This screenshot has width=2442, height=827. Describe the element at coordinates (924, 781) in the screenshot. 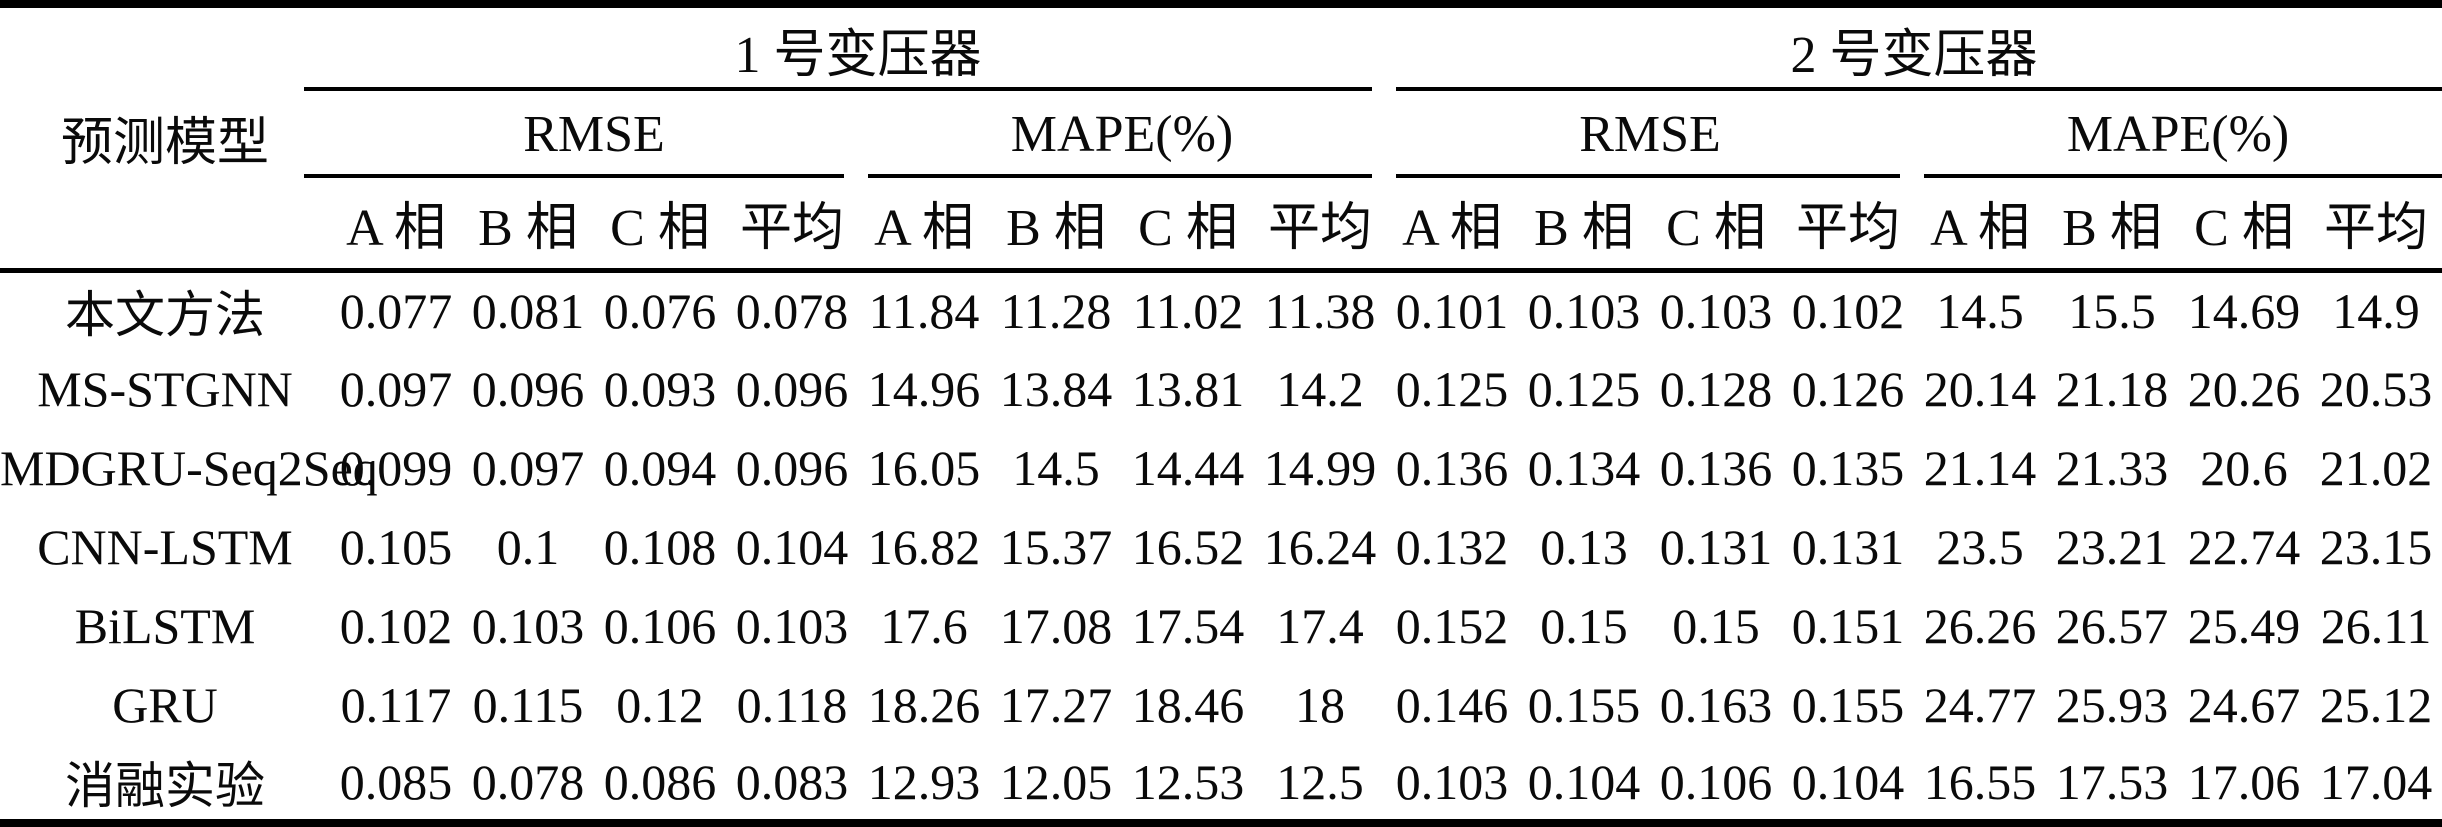

I see `cell: 12.93` at that location.